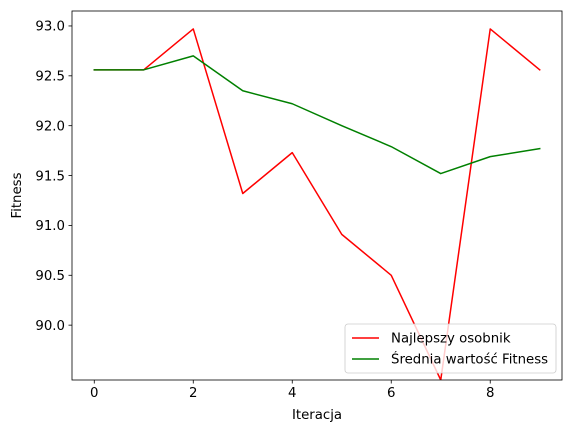 This screenshot has height=436, width=576. I want to click on x-tick-label: 8, so click(490, 393).